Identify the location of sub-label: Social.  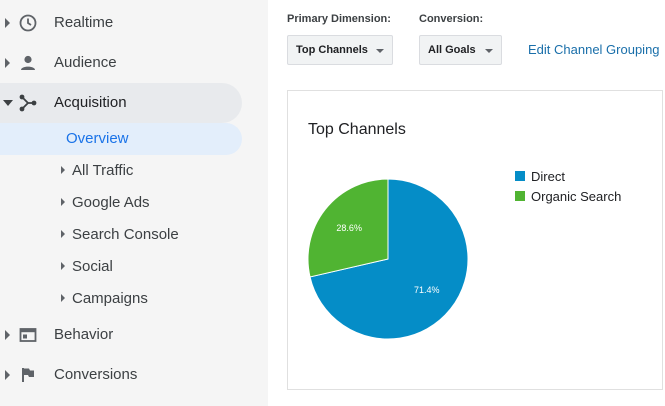
(92, 266).